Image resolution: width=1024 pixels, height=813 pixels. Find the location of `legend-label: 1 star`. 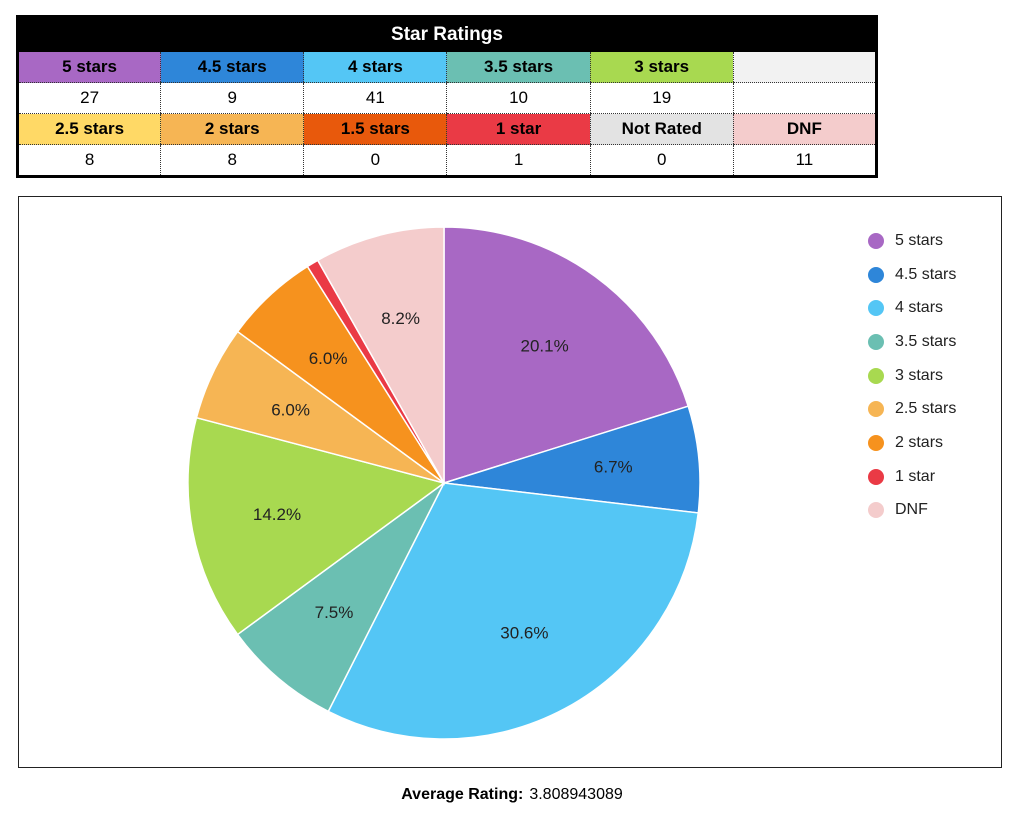

legend-label: 1 star is located at coordinates (915, 476).